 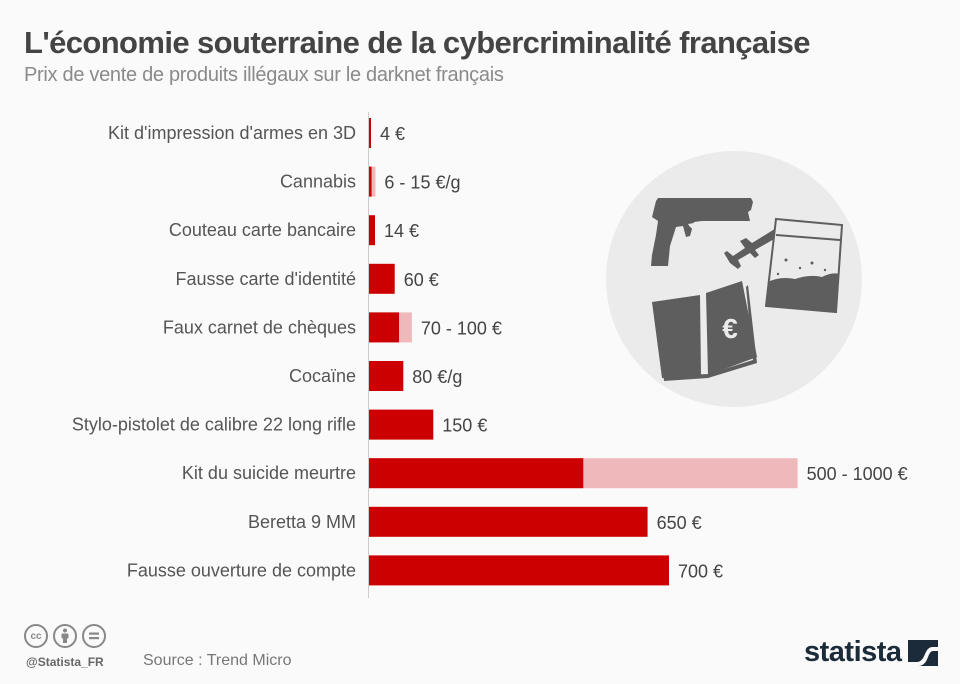 What do you see at coordinates (464, 426) in the screenshot?
I see `value-label: 150 €` at bounding box center [464, 426].